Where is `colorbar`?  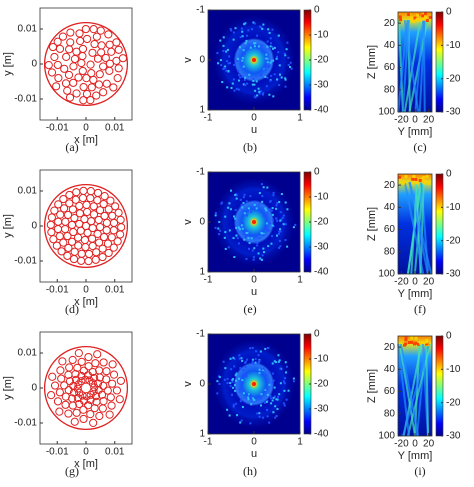
colorbar is located at coordinates (439, 386).